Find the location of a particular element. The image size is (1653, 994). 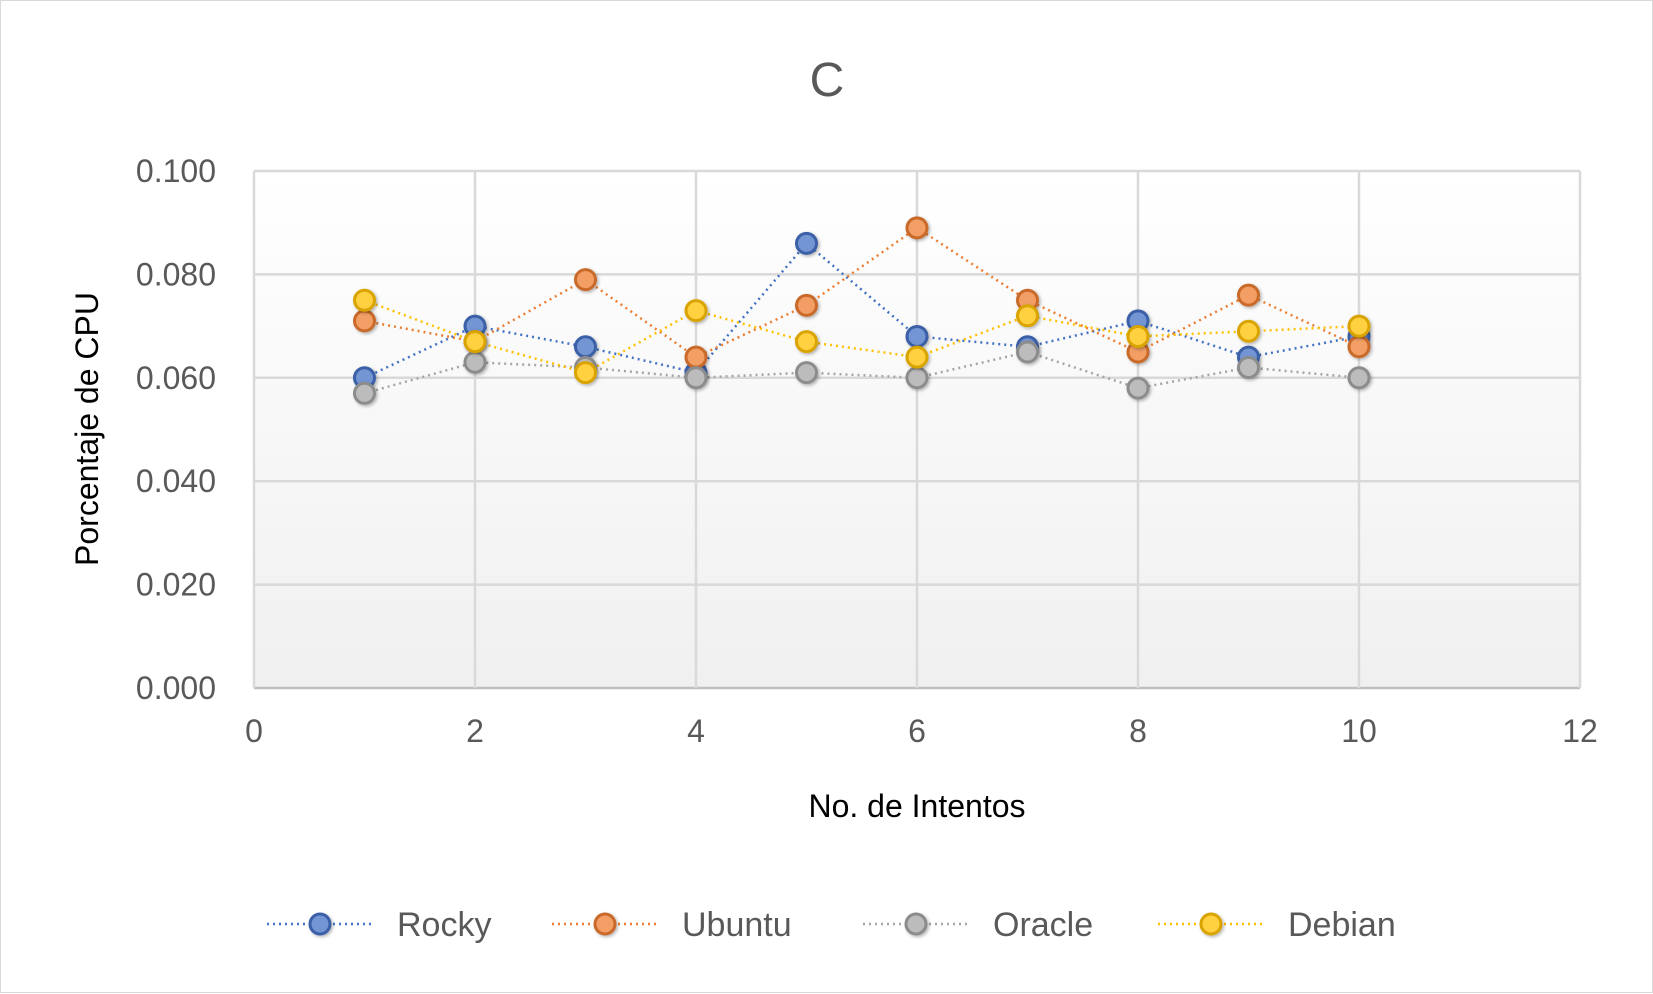

series-lines is located at coordinates (861, 310).